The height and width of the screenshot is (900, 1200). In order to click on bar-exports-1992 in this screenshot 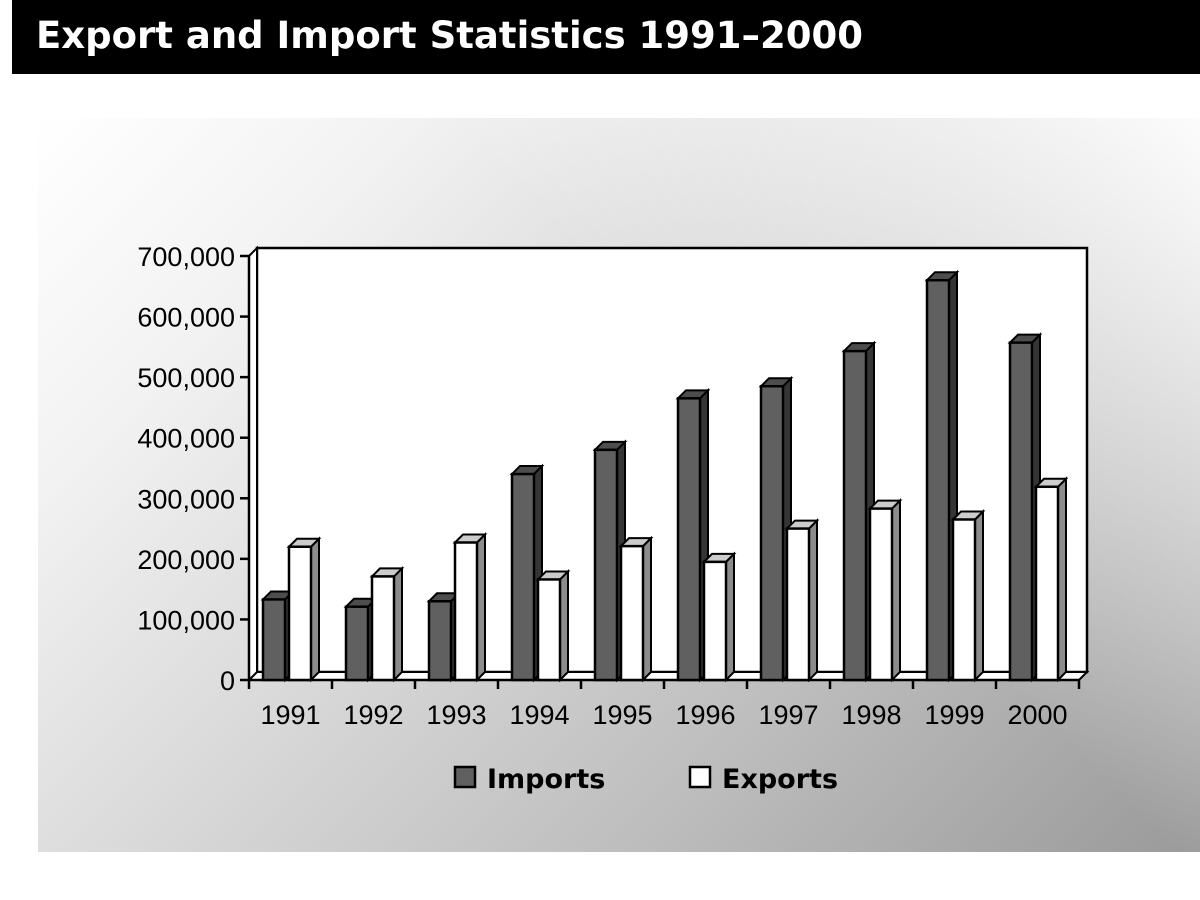, I will do `click(387, 624)`.